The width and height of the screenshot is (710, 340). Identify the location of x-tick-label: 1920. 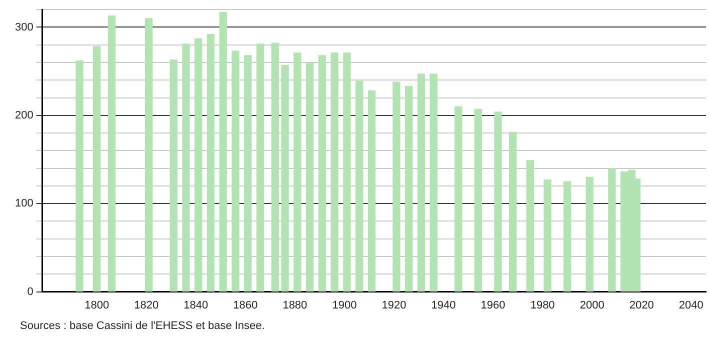
(394, 305).